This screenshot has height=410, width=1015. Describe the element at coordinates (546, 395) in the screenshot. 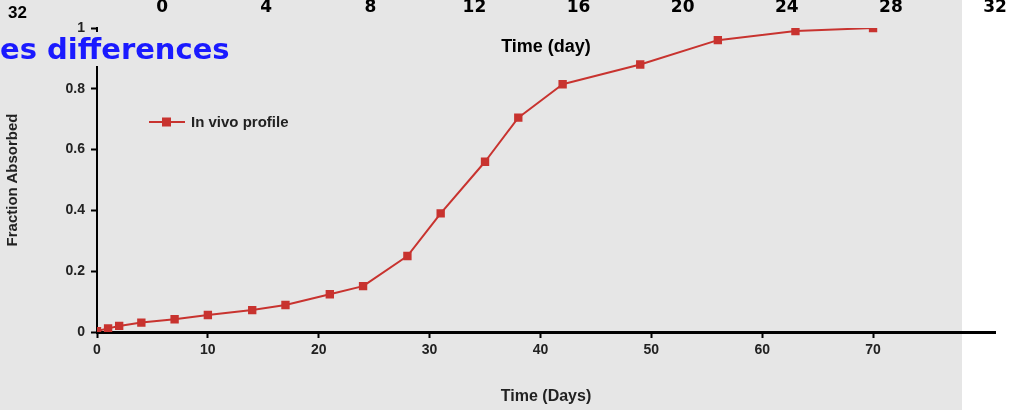

I see `x-axis-title: Time (Days)` at that location.